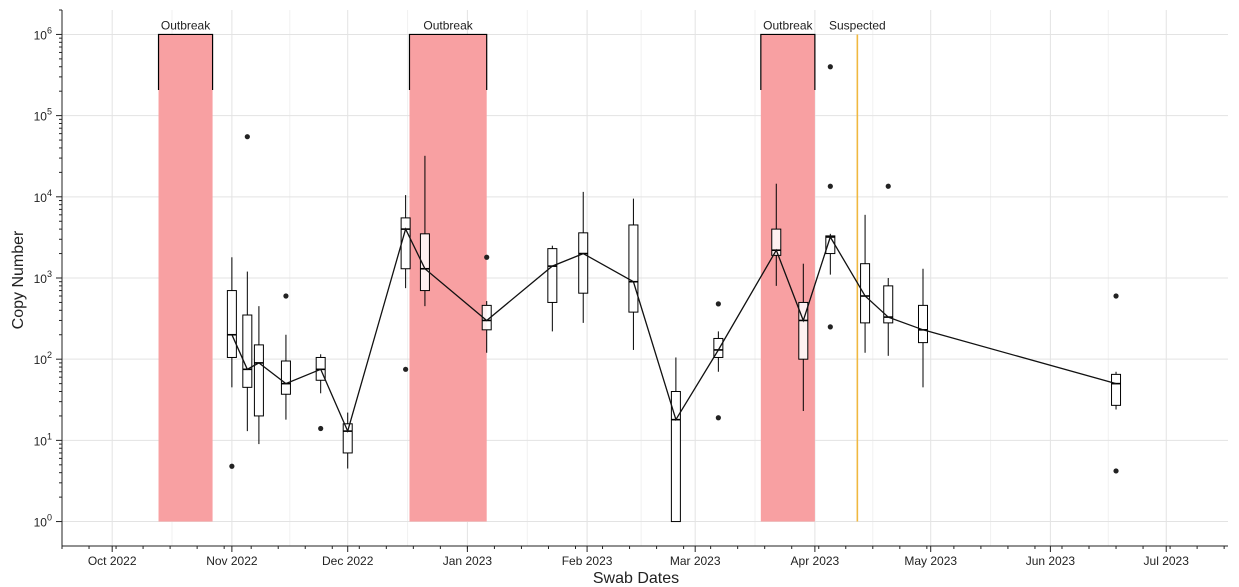 The width and height of the screenshot is (1239, 587). Describe the element at coordinates (43, 115) in the screenshot. I see `y-tick-label: 10⁵` at that location.